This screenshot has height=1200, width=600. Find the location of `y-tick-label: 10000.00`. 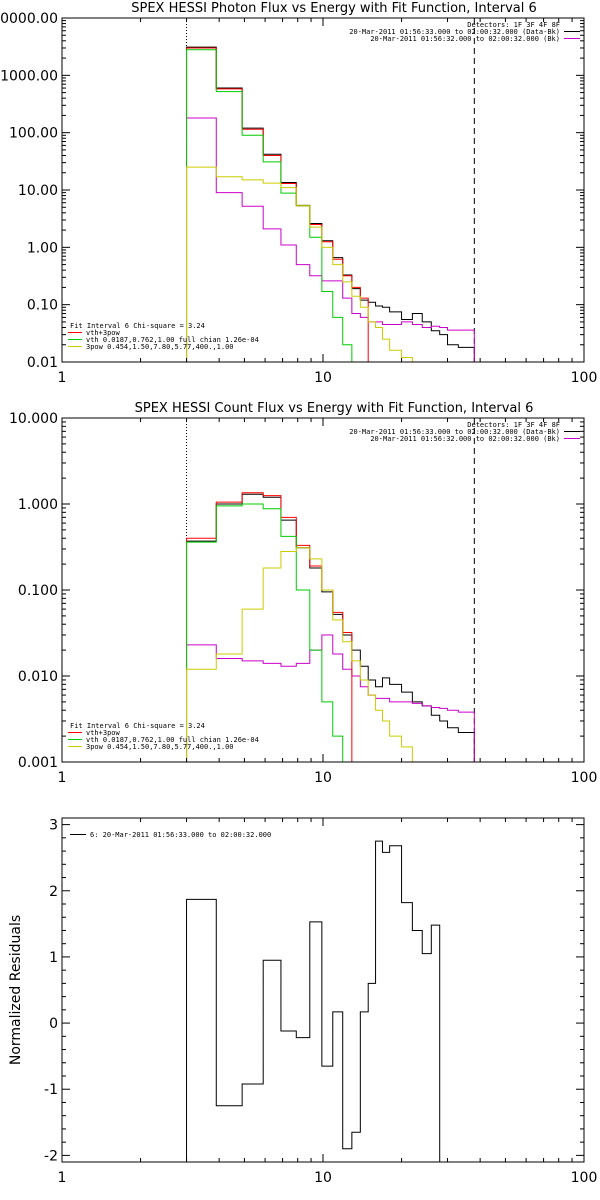

y-tick-label: 10000.00 is located at coordinates (29, 19).